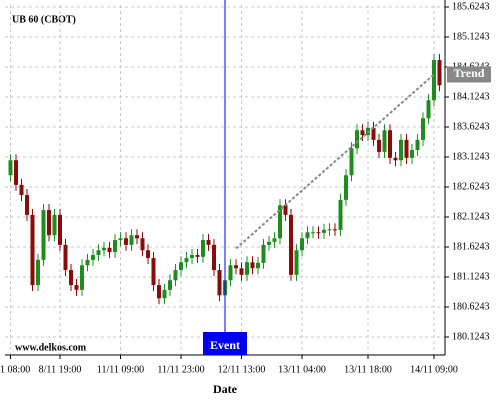  Describe the element at coordinates (180, 369) in the screenshot. I see `x-tick-label: 11/11 23:00` at that location.